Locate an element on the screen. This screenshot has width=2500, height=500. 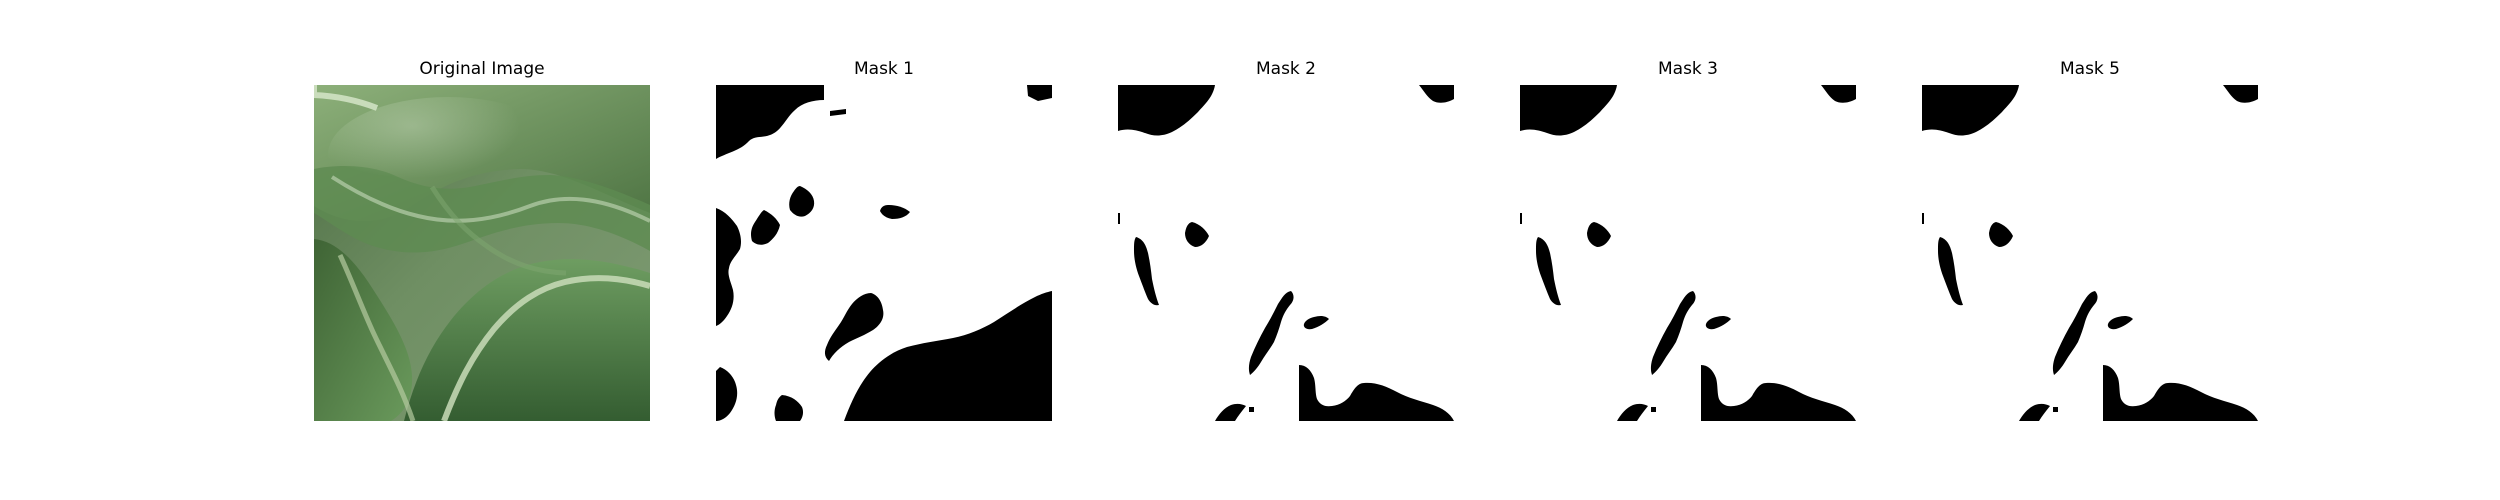
leaf-vein-main is located at coordinates (545, 348).